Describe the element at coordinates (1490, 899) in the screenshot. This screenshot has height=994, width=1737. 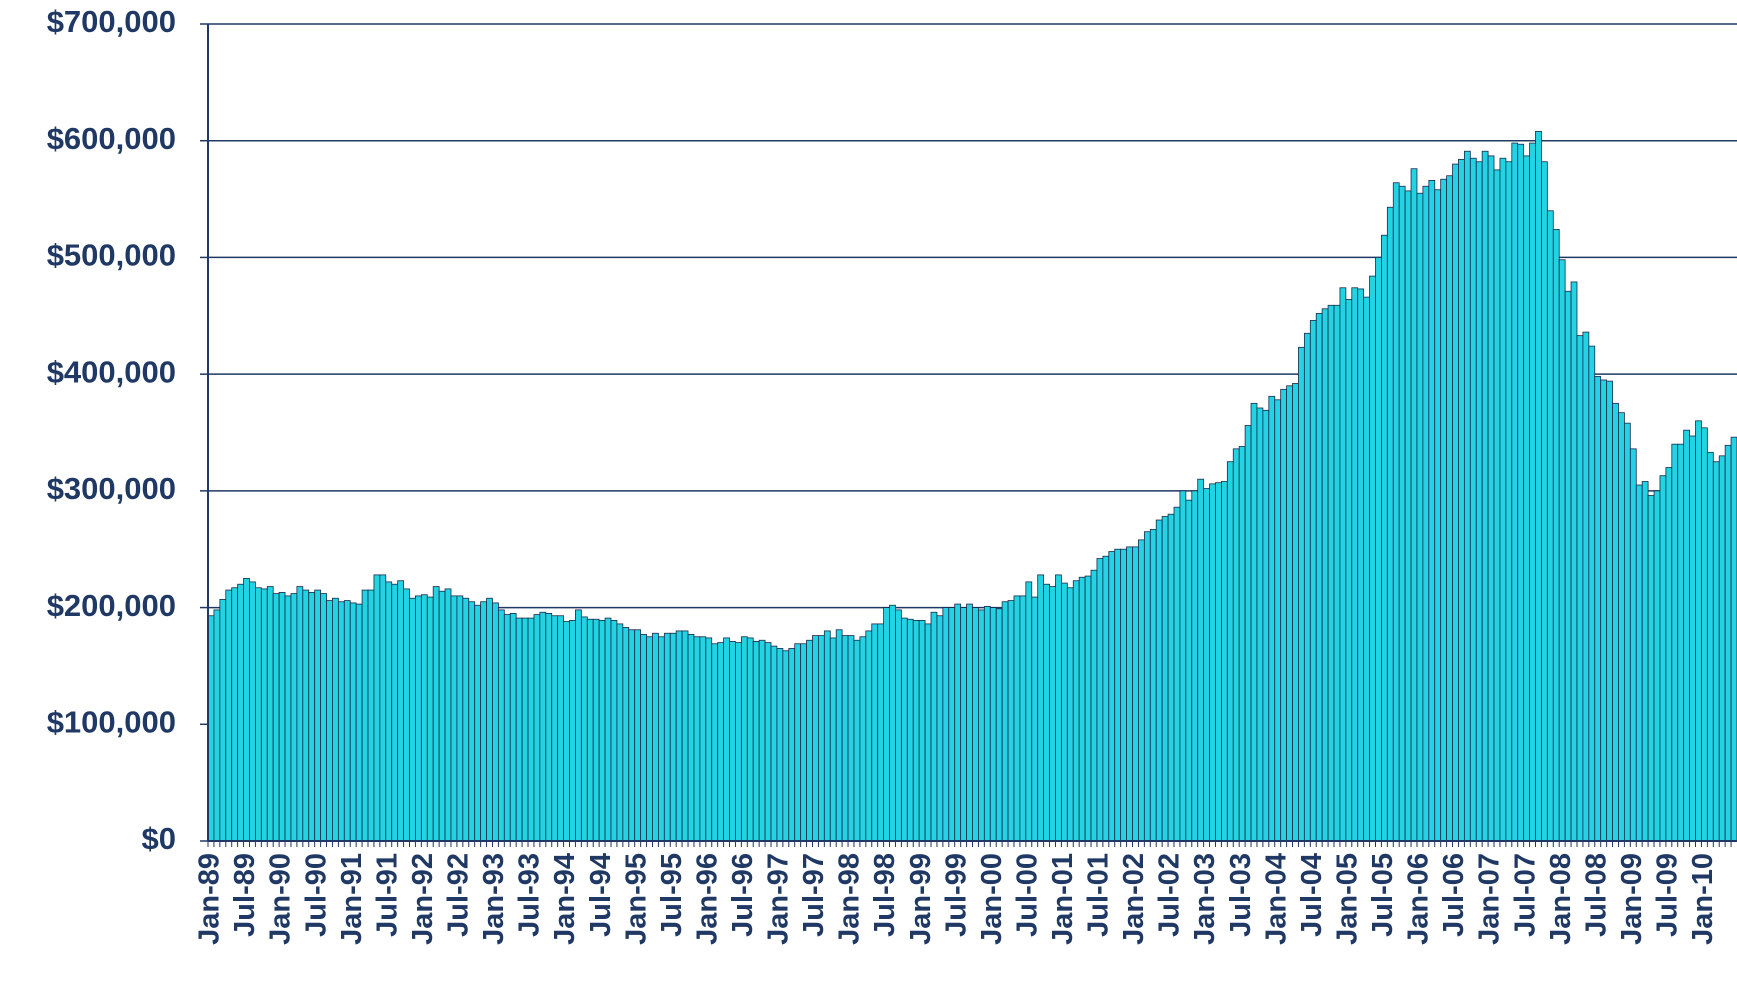
I see `x-tick-label: Jan-07` at that location.